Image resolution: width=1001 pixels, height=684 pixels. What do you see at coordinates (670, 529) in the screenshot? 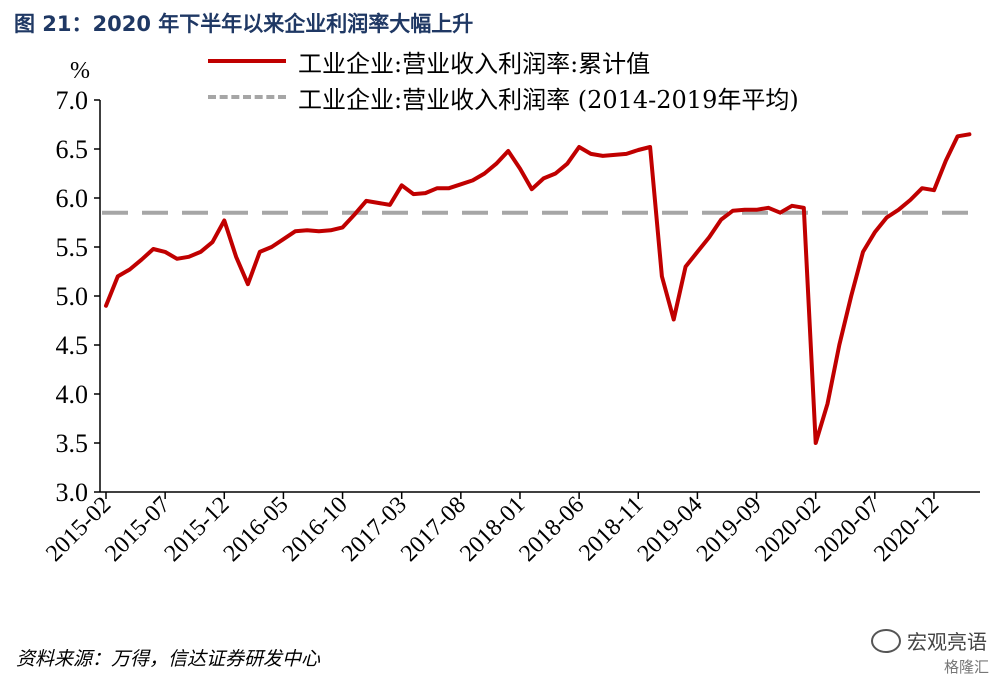
I see `x-tick-label: 2019-04` at bounding box center [670, 529].